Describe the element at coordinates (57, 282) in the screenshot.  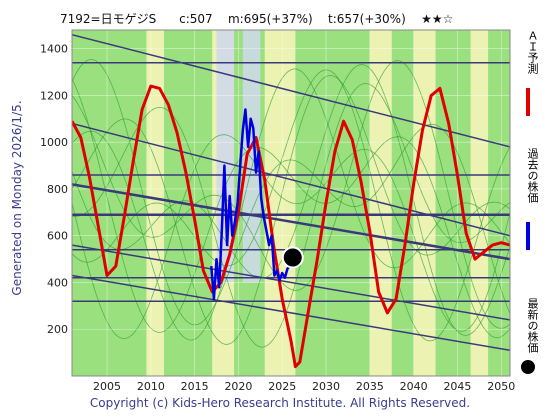
I see `y-tick-label: 400` at that location.